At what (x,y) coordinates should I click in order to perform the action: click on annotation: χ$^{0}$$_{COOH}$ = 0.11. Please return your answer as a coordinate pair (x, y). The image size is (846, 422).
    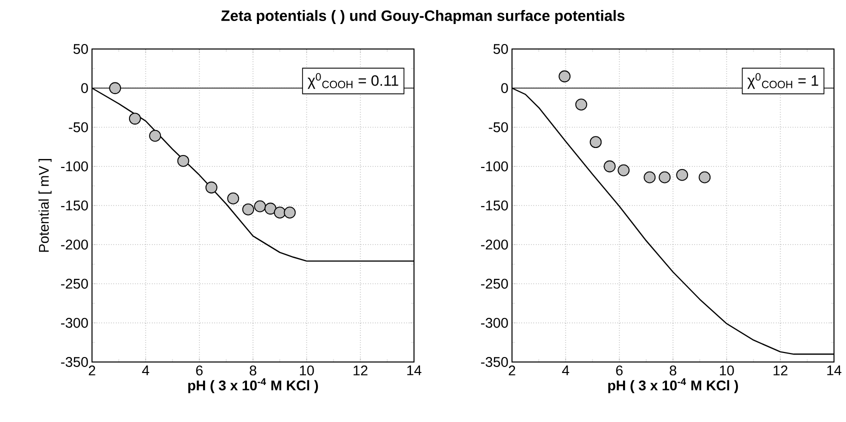
    Looking at the image, I should click on (353, 81).